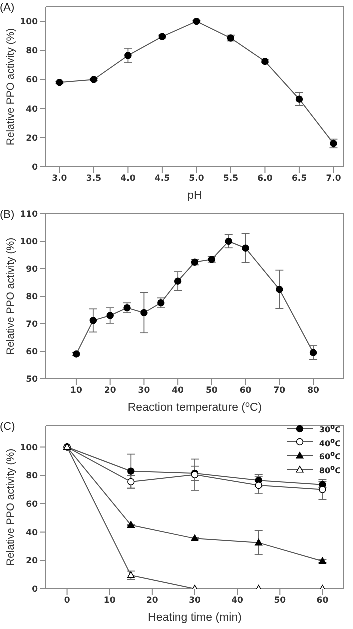 The image size is (353, 629). I want to click on y-tick-label: 110, so click(29, 215).